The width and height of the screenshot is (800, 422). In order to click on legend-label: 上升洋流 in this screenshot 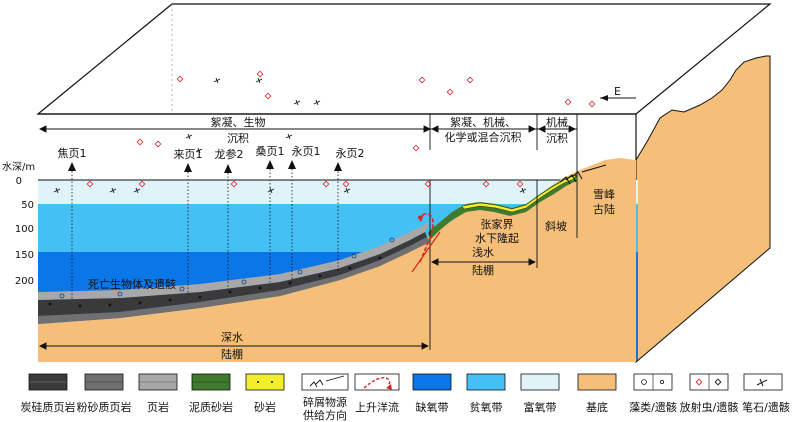, I will do `click(377, 407)`.